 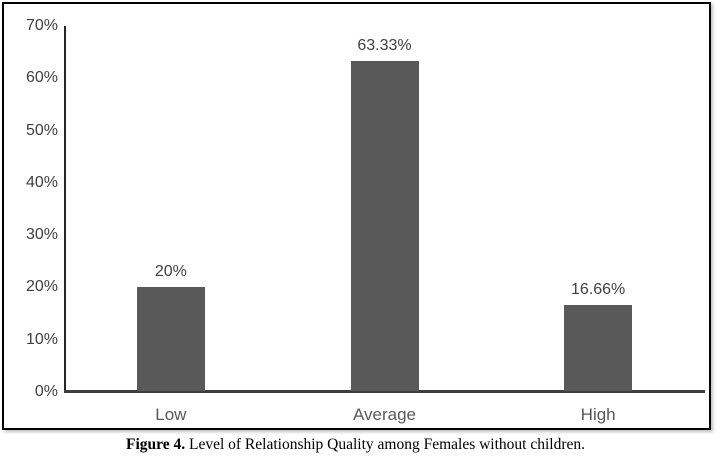 I want to click on y-tick-label: 70%, so click(x=41, y=25).